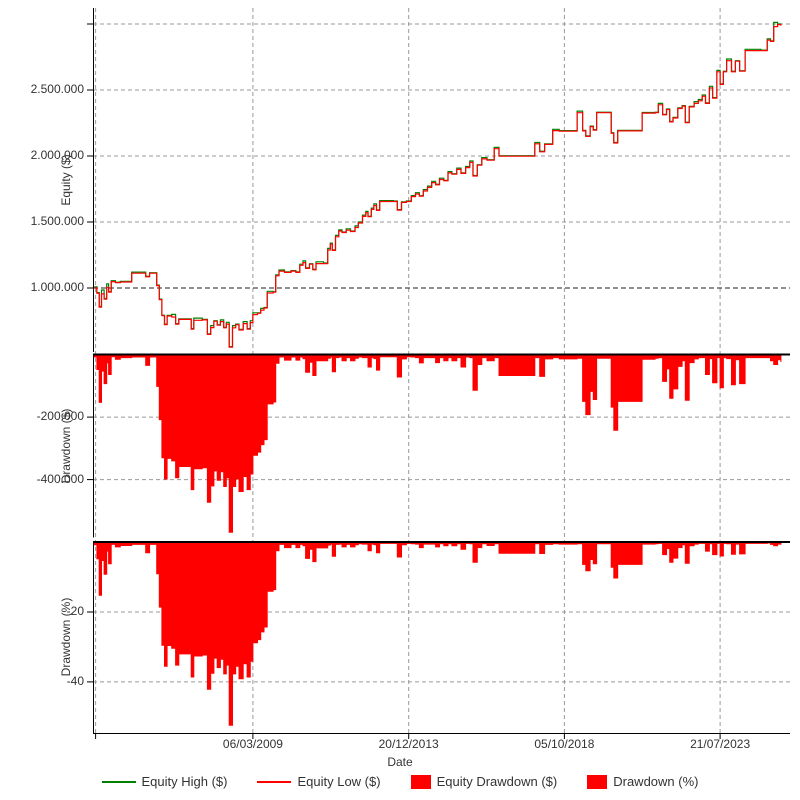  Describe the element at coordinates (75, 610) in the screenshot. I see `y-tick-label: -20` at that location.